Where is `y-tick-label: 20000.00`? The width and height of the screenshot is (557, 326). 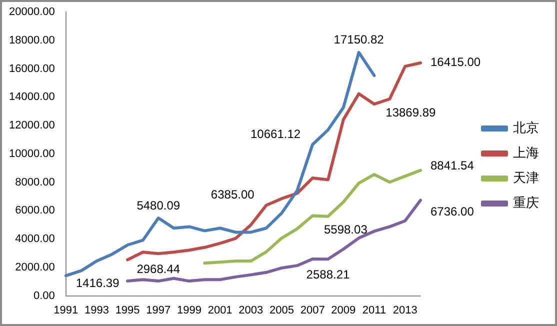
y-tick-label: 20000.00 is located at coordinates (31, 12).